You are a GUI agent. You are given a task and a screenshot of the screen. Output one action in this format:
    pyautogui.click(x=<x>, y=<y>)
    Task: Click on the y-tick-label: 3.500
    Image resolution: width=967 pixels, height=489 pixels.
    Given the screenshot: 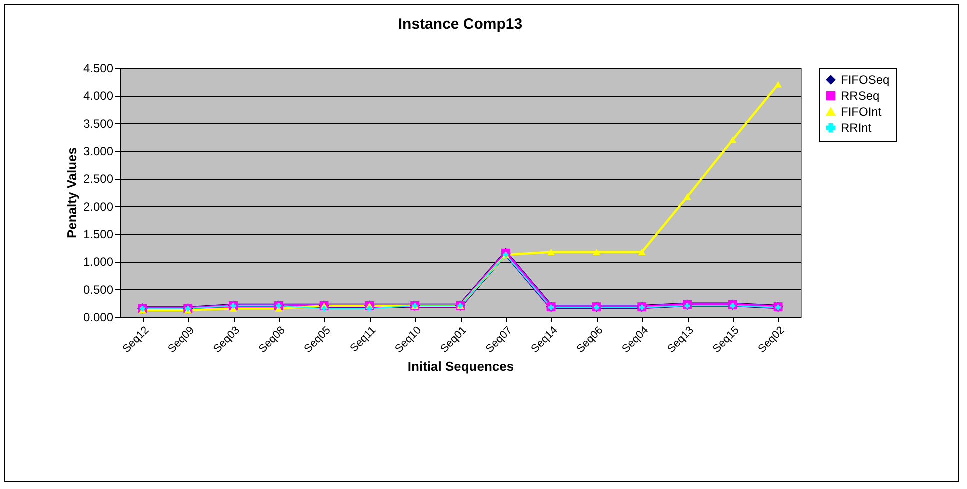 What is the action you would take?
    pyautogui.click(x=98, y=123)
    